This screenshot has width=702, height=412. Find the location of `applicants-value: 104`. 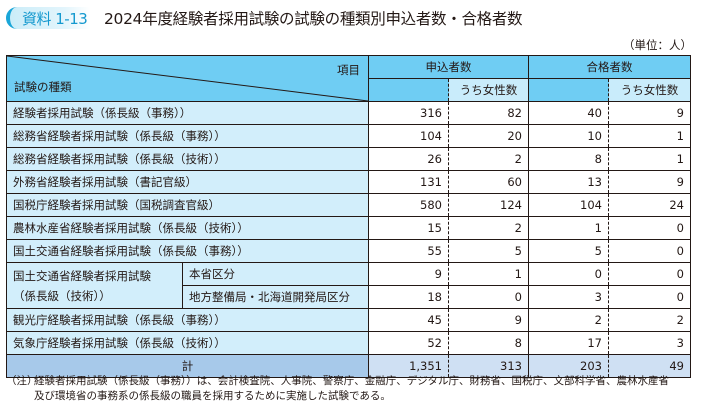

applicants-value: 104 is located at coordinates (408, 136).